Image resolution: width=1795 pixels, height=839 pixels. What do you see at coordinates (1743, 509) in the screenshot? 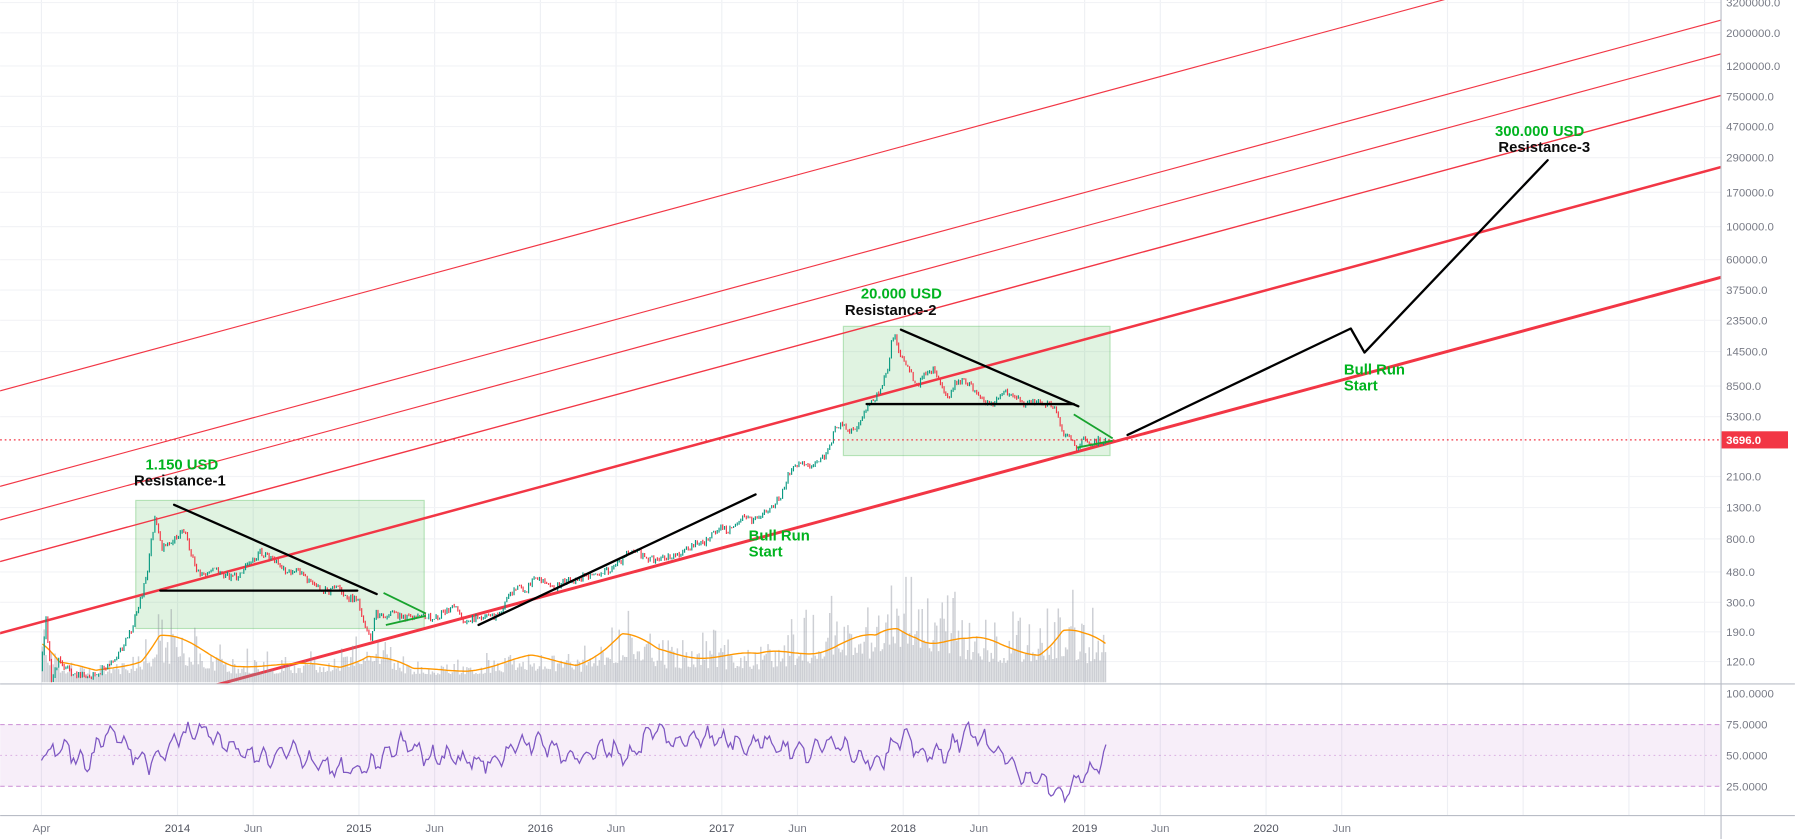
I see `price-axis-label: 1300.0` at bounding box center [1743, 509].